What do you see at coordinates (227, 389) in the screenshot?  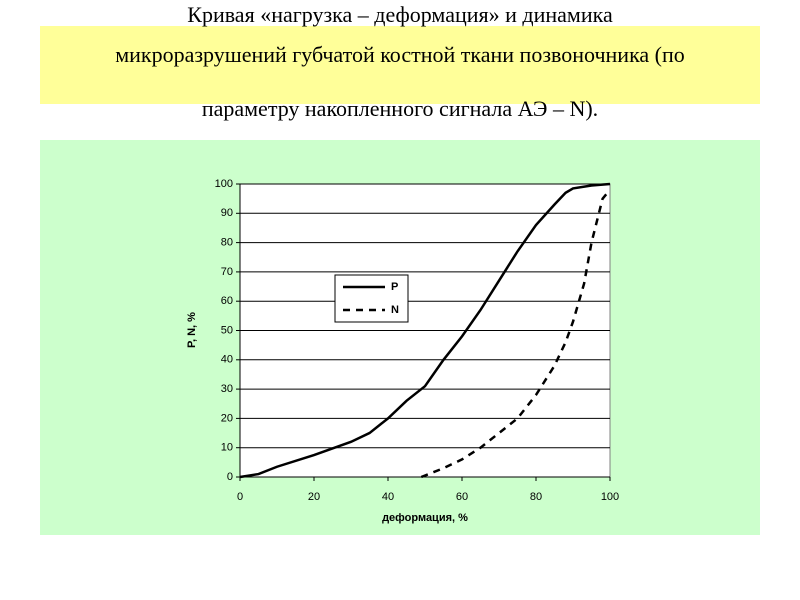 I see `y-tick-label: 30` at bounding box center [227, 389].